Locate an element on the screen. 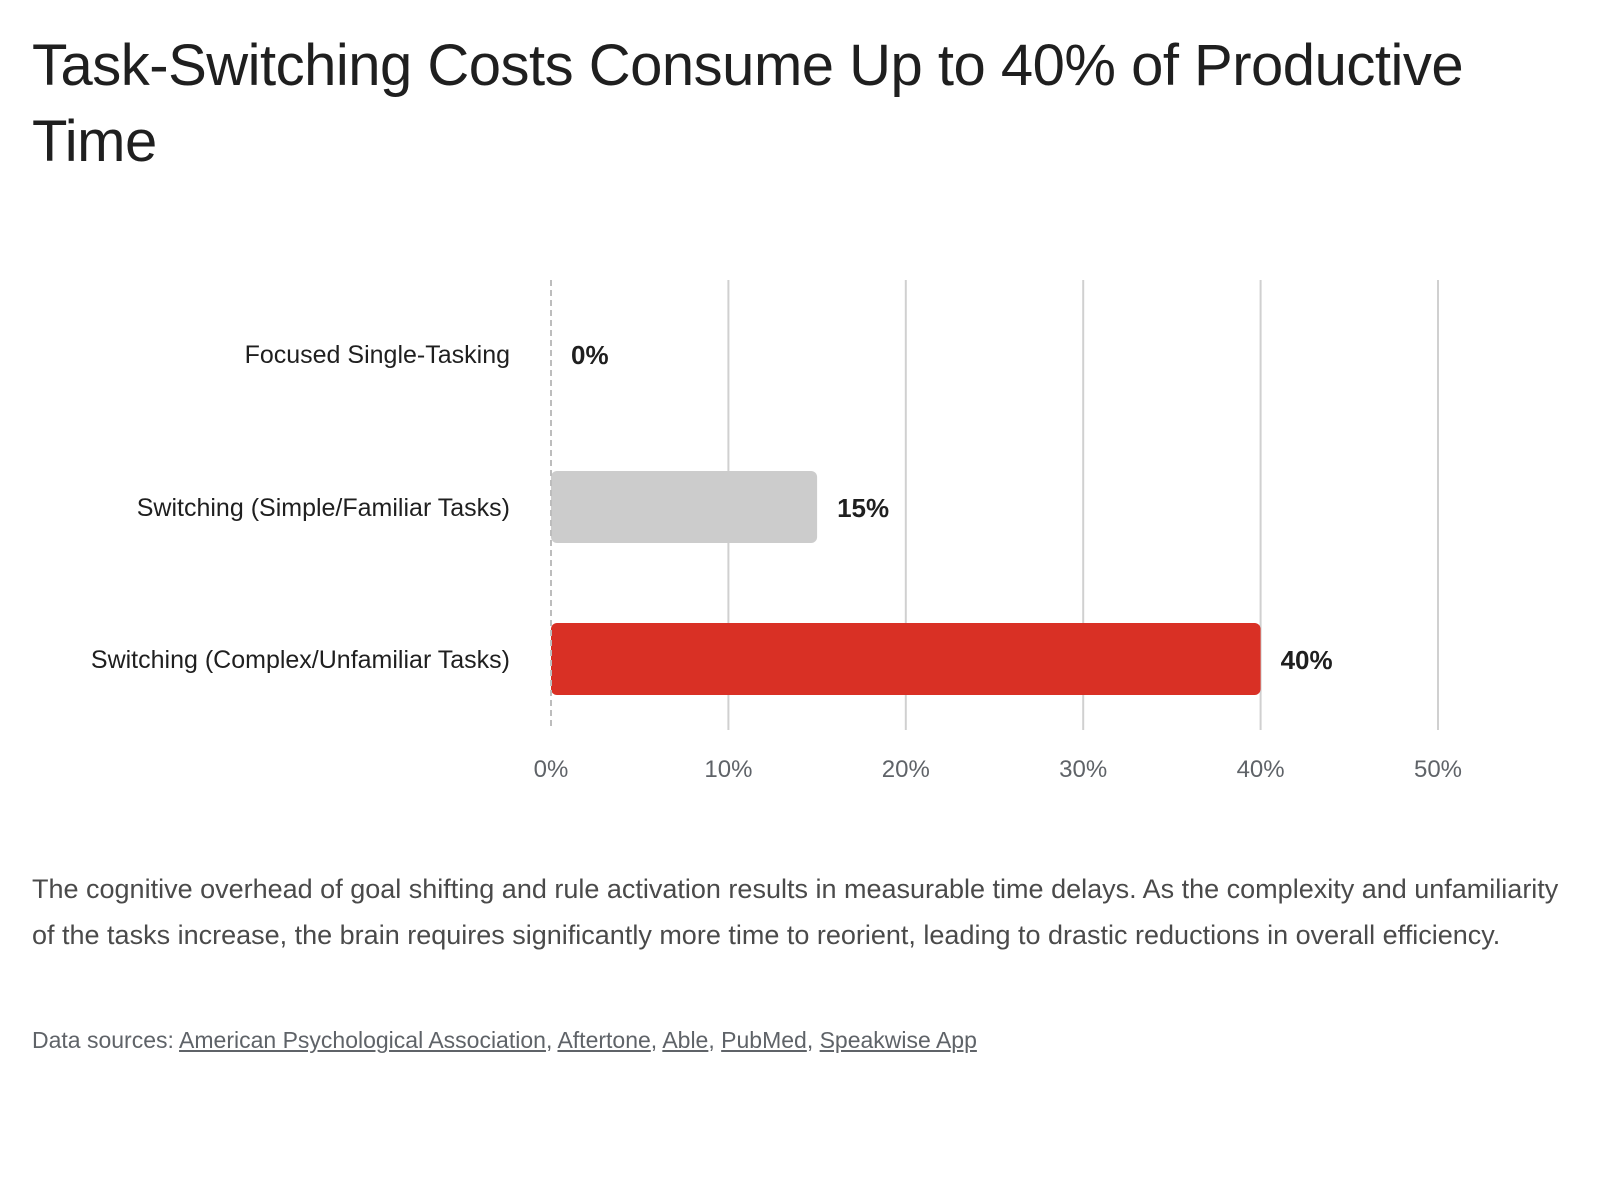 The width and height of the screenshot is (1600, 1200). category-label-2: Switching (Complex/Unfamiliar Tasks) is located at coordinates (300, 660).